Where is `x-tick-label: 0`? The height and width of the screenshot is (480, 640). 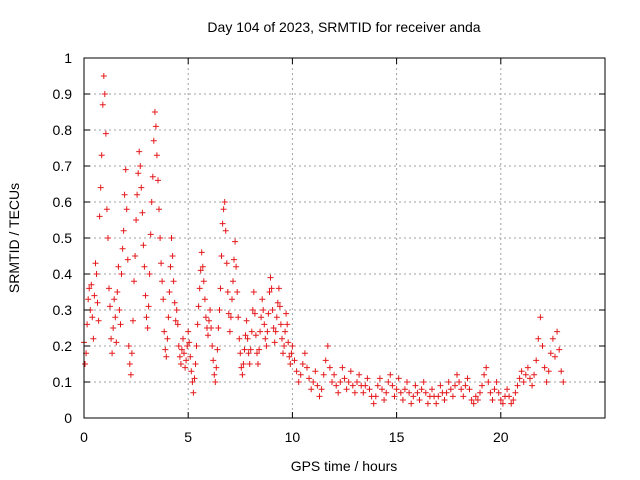
x-tick-label: 0 is located at coordinates (84, 437).